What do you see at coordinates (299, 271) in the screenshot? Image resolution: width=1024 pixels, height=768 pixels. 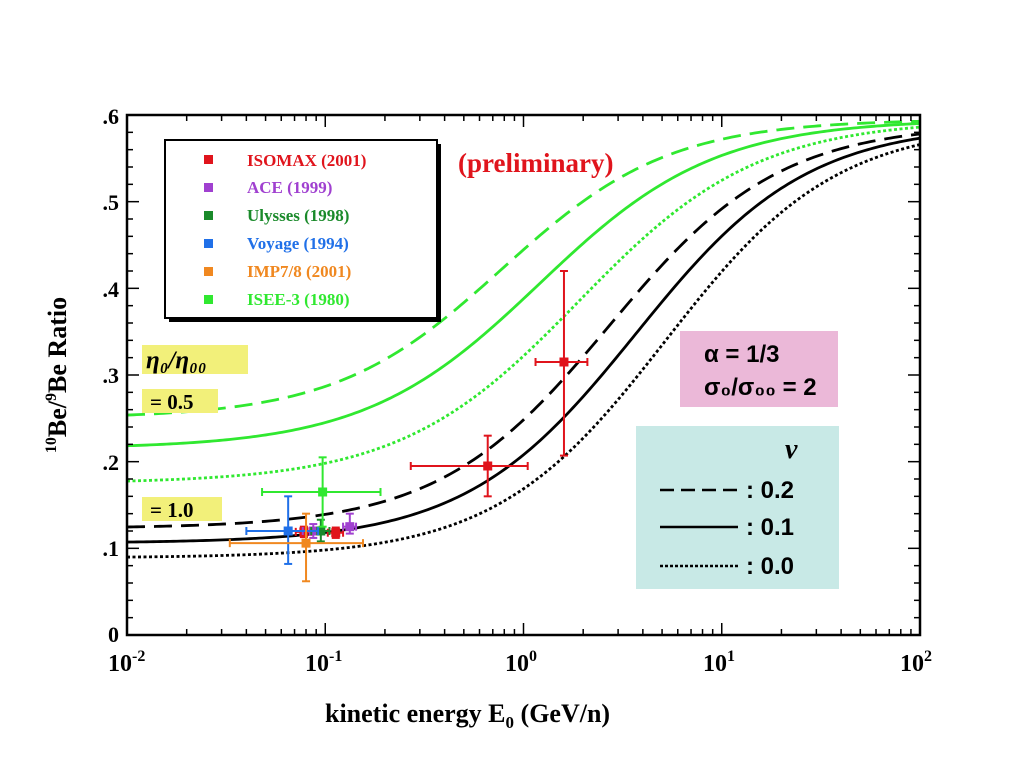 I see `legend-label: IMP7/8 (2001)` at bounding box center [299, 271].